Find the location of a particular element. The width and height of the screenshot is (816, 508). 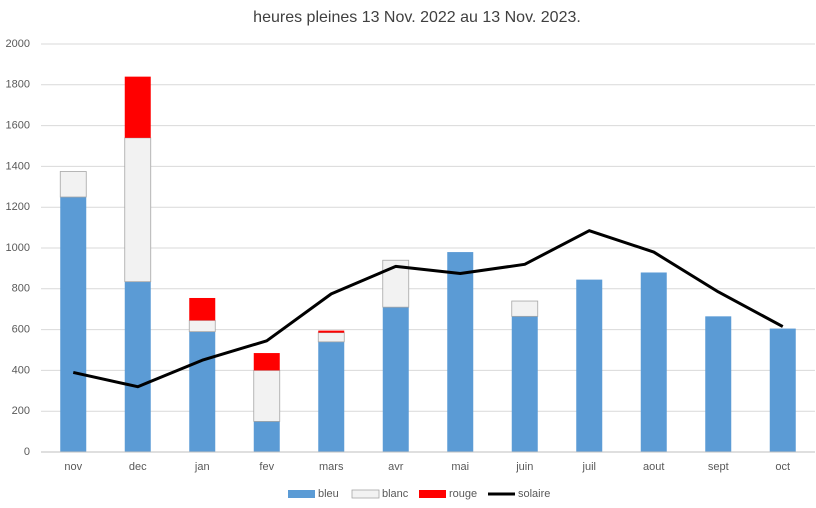

x-tick-label: avr is located at coordinates (396, 467).